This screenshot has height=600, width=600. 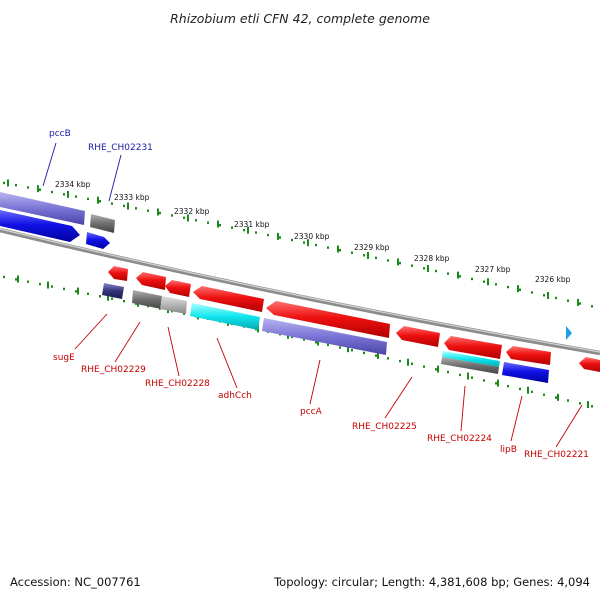 What do you see at coordinates (147, 299) in the screenshot?
I see `gene-RHE_CH02229` at bounding box center [147, 299].